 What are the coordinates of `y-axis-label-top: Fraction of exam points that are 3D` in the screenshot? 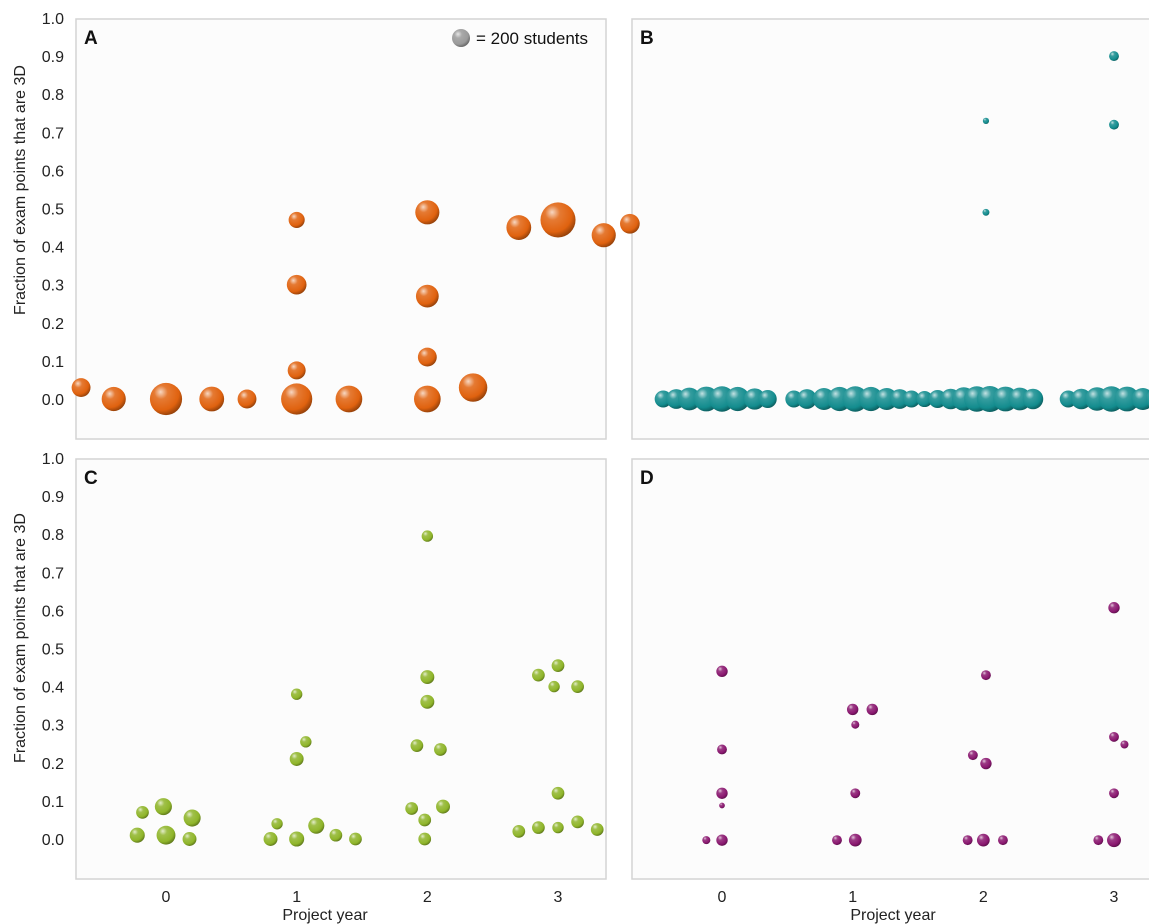 It's located at (20, 190).